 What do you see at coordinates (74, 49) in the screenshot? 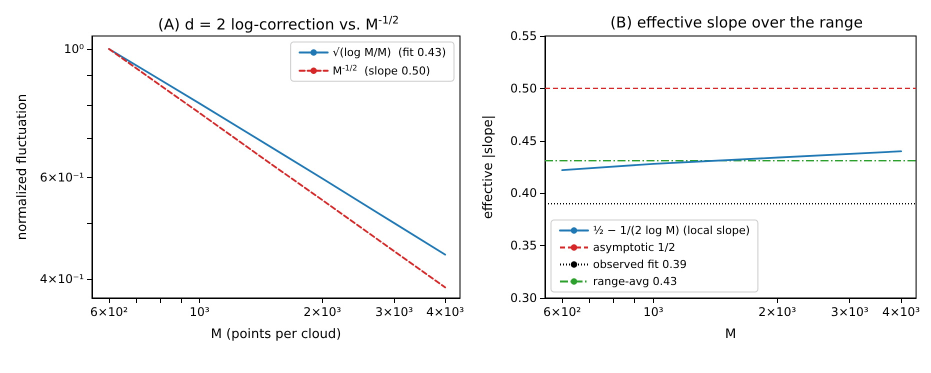
I see `y-tick-label: 10⁰` at bounding box center [74, 49].